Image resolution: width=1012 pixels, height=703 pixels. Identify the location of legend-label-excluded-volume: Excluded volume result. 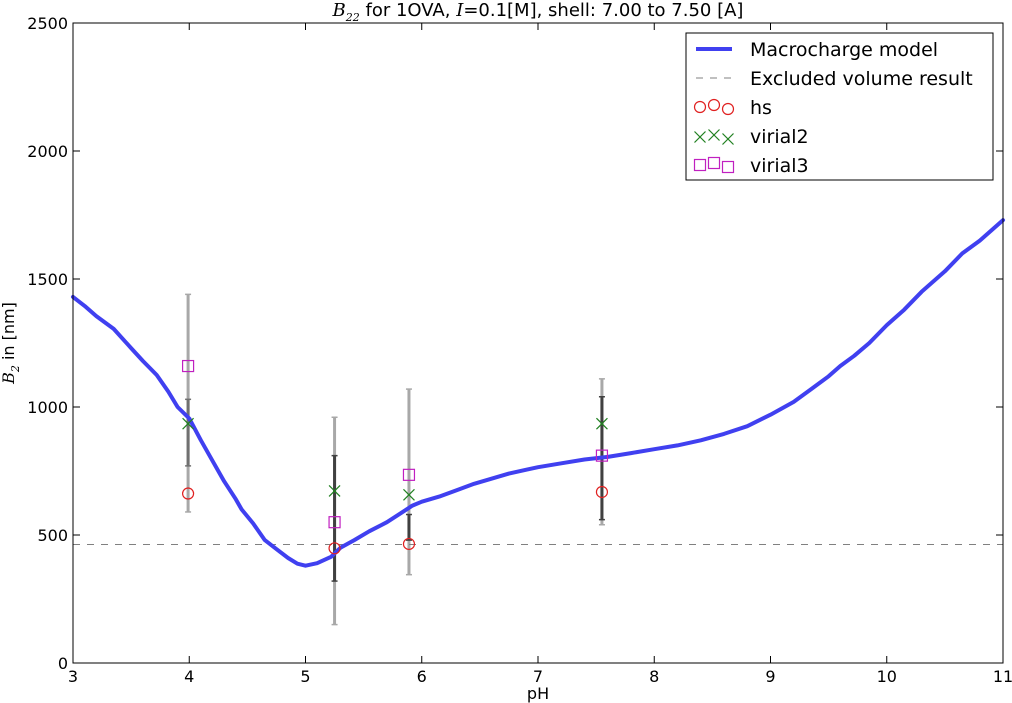
(861, 79).